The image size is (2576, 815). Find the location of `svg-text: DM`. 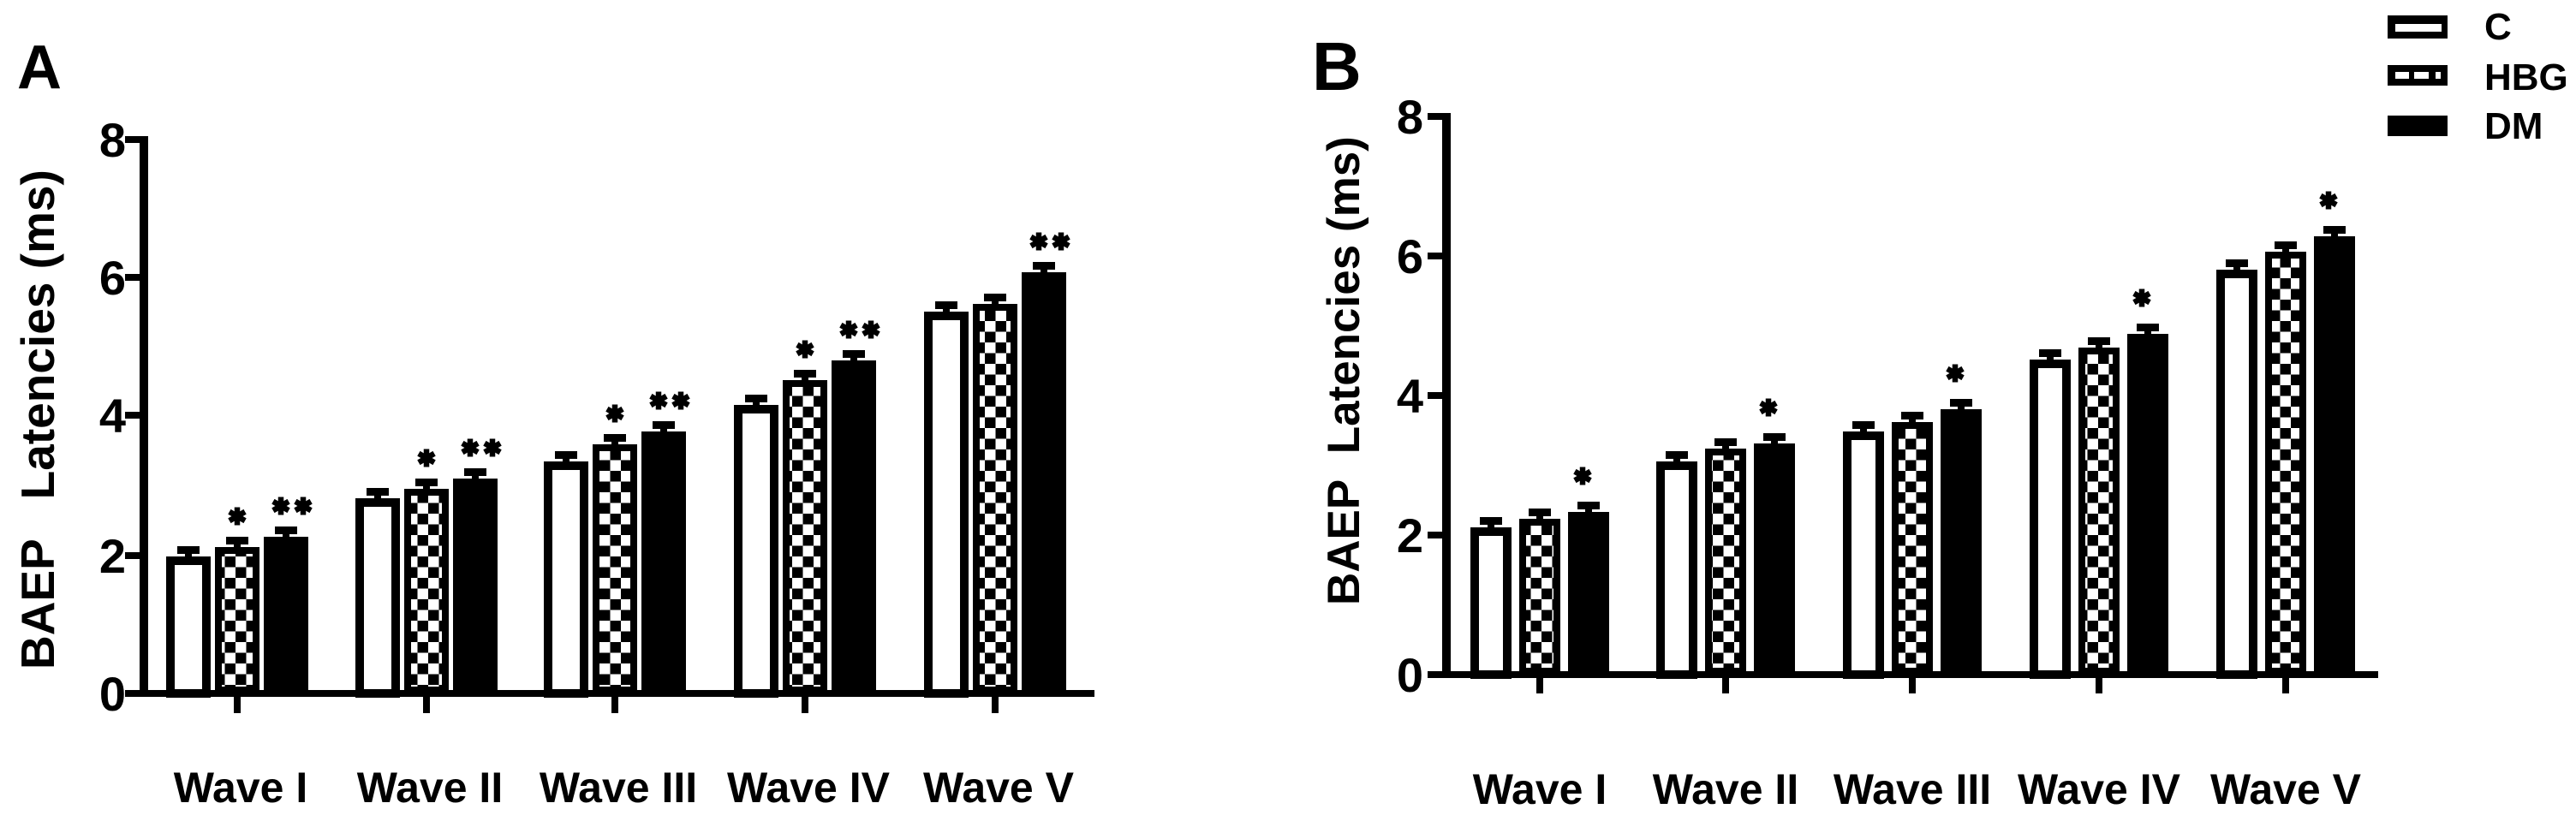

svg-text: DM is located at coordinates (2513, 126).